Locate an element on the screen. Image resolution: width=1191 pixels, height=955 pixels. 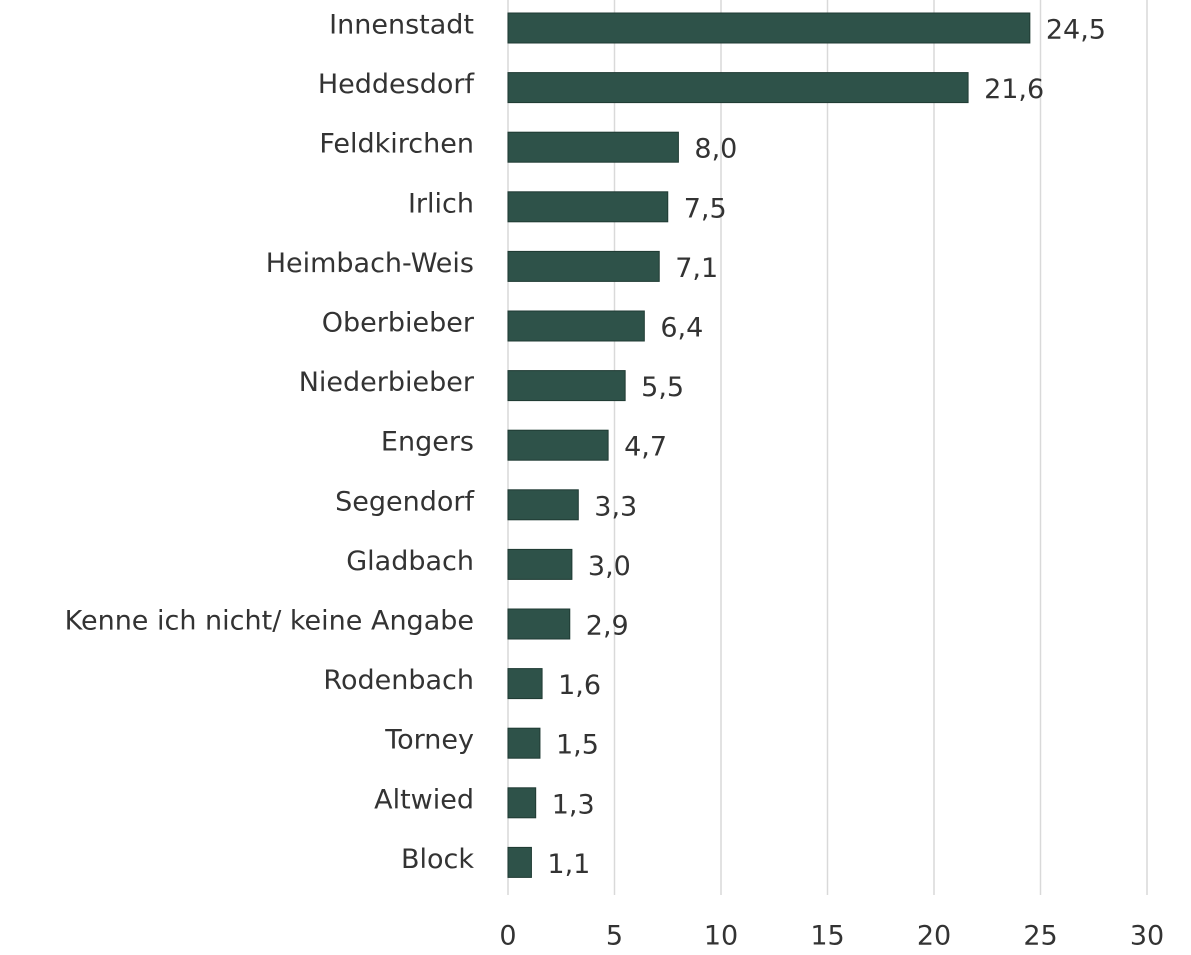
data-label: 3,0 is located at coordinates (609, 566).